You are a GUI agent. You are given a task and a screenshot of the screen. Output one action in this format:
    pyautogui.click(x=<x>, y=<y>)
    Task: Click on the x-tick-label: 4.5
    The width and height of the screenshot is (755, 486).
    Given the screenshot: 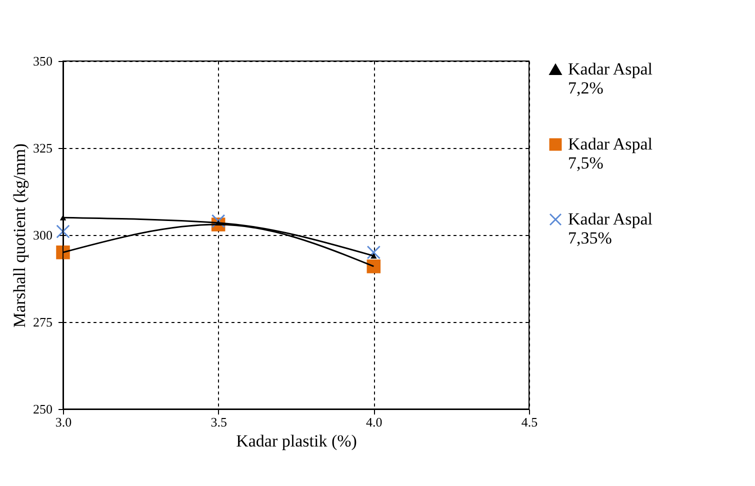 What is the action you would take?
    pyautogui.click(x=529, y=422)
    